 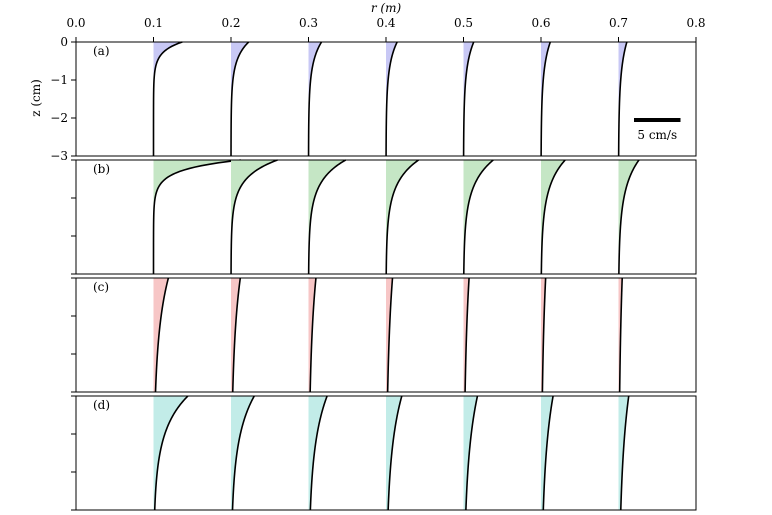 I want to click on y-tick-label: −2, so click(x=59, y=118).